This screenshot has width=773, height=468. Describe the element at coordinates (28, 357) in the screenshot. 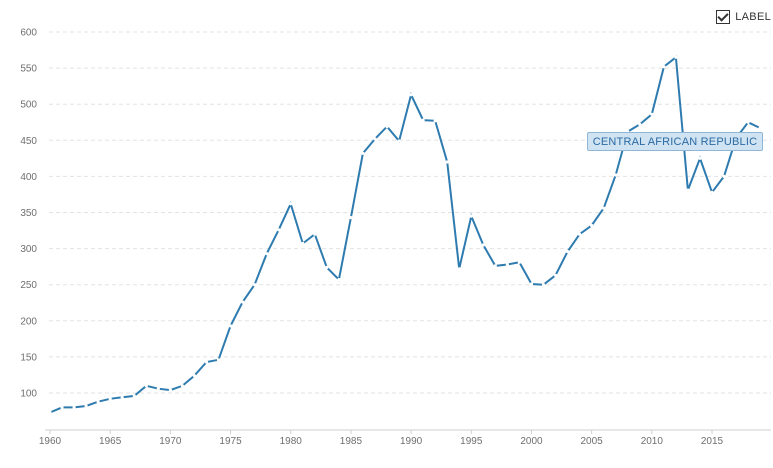

I see `y-tick-label: 150` at that location.